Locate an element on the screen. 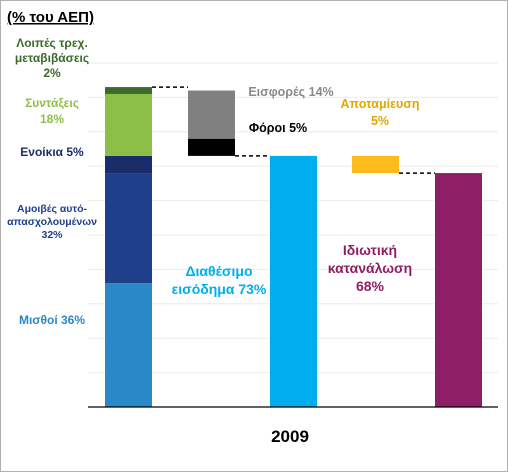 The width and height of the screenshot is (508, 472). label-loipes: Λοιπές τρεχ. μεταβιβάσεις 2% is located at coordinates (52, 58).